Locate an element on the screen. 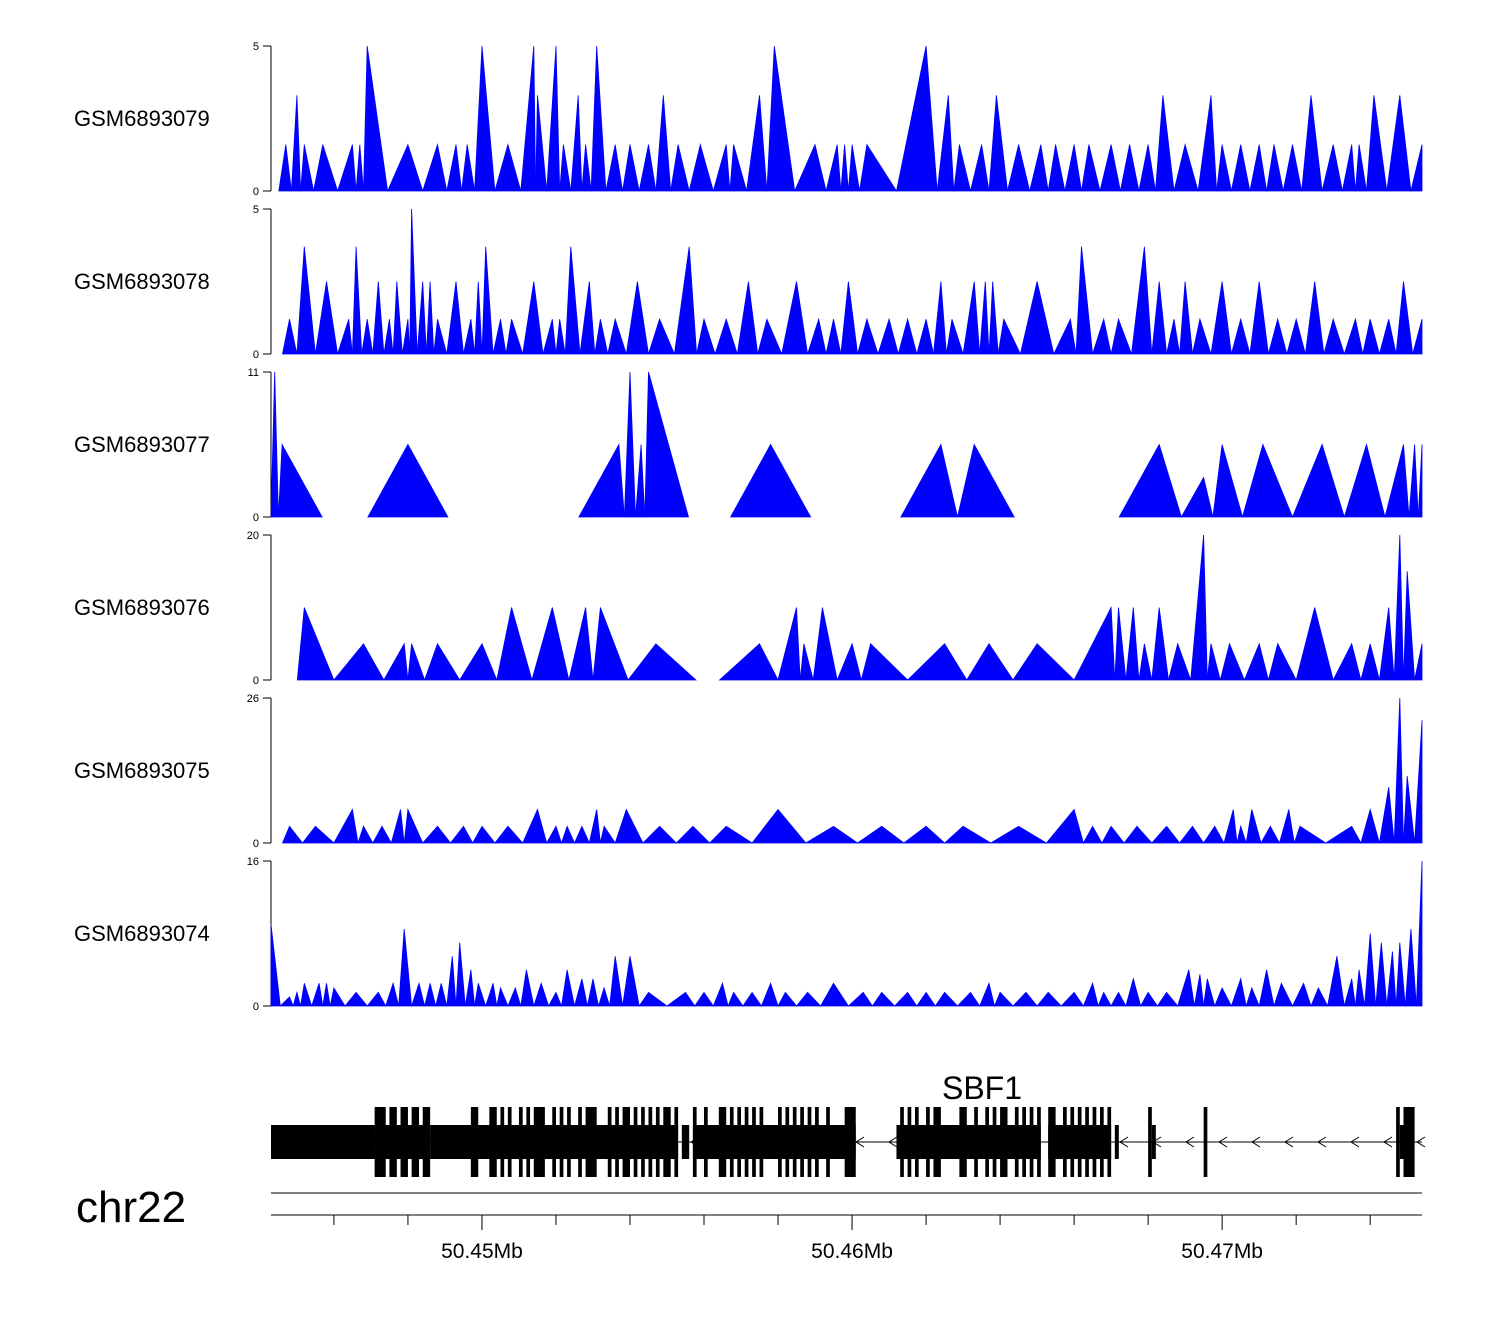 Image resolution: width=1500 pixels, height=1320 pixels. track-GSM6893079: GSM6893079 5 0 is located at coordinates (748, 119).